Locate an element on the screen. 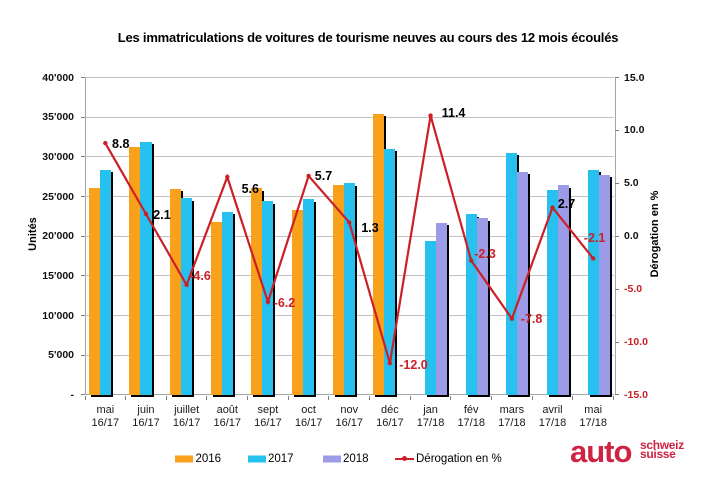 This screenshot has width=710, height=502. legend-swatch-2018 is located at coordinates (332, 458).